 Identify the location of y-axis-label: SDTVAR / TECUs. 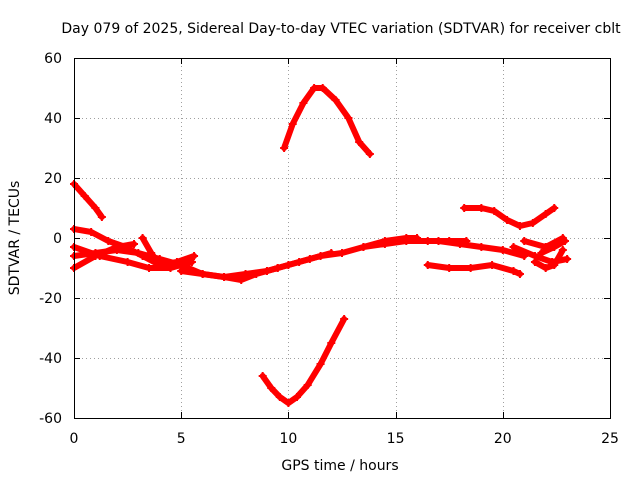
(15, 238).